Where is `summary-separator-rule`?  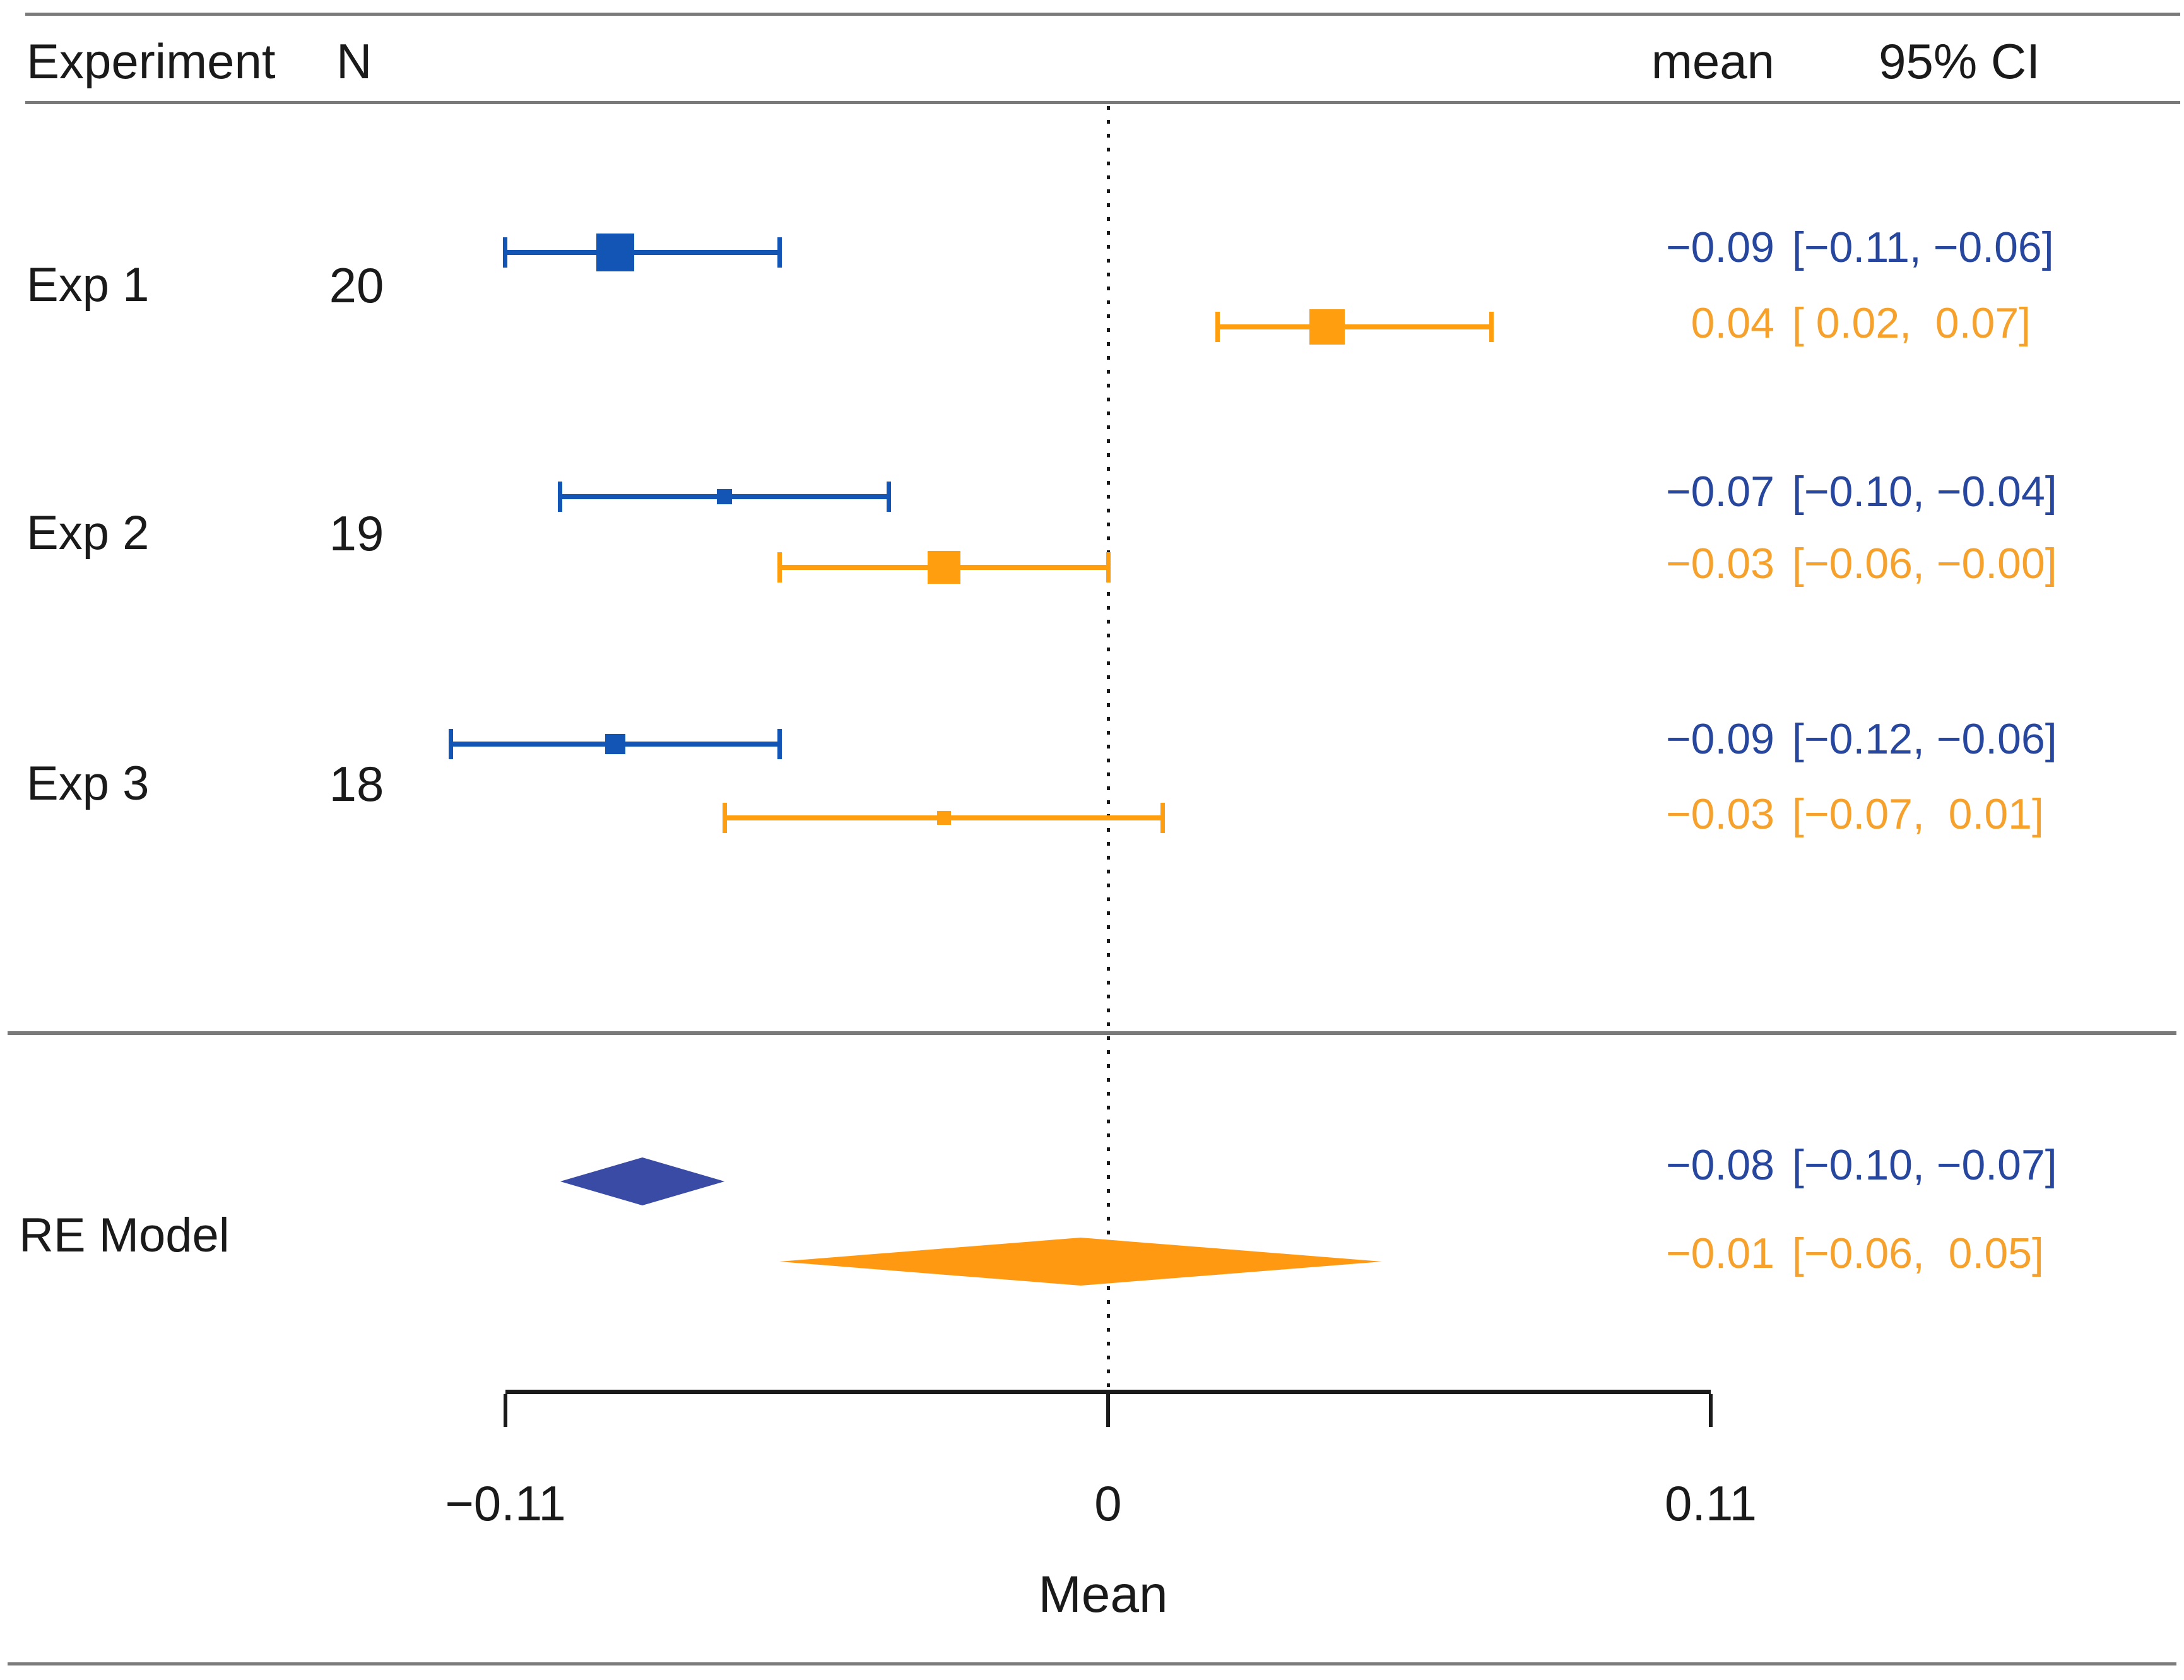
summary-separator-rule is located at coordinates (1092, 1033).